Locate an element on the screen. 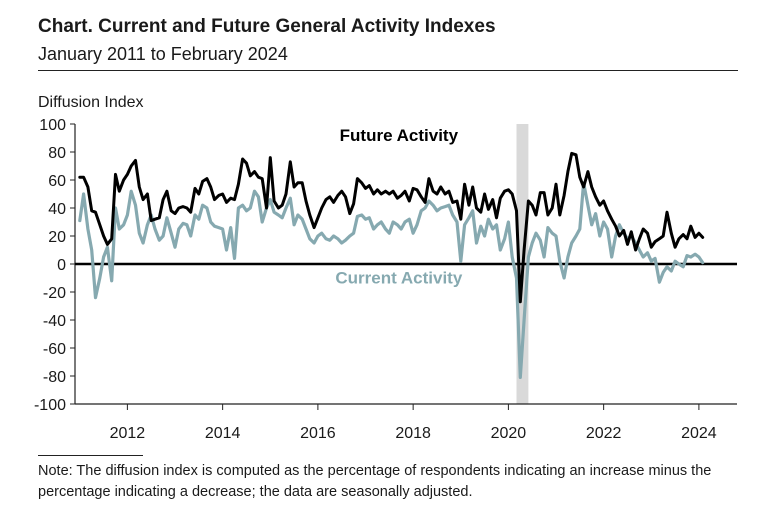  y-tick-label: -60 is located at coordinates (54, 349).